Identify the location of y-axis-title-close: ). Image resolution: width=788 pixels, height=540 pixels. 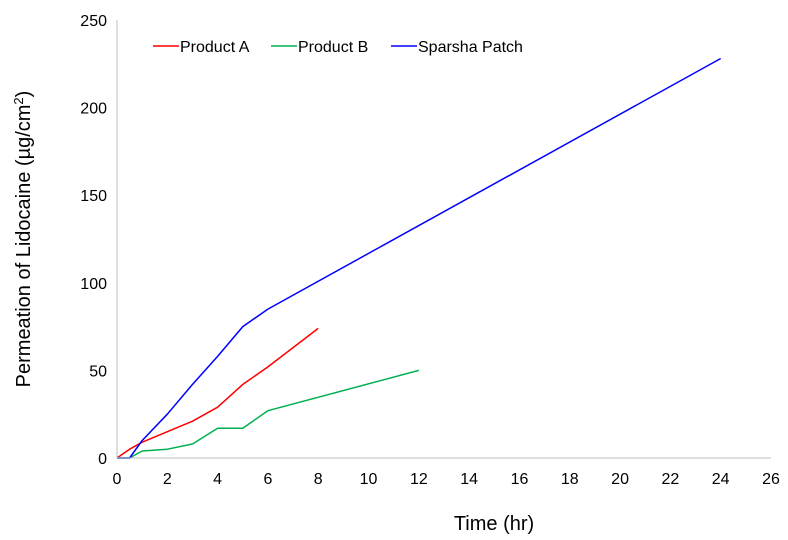
(24, 94).